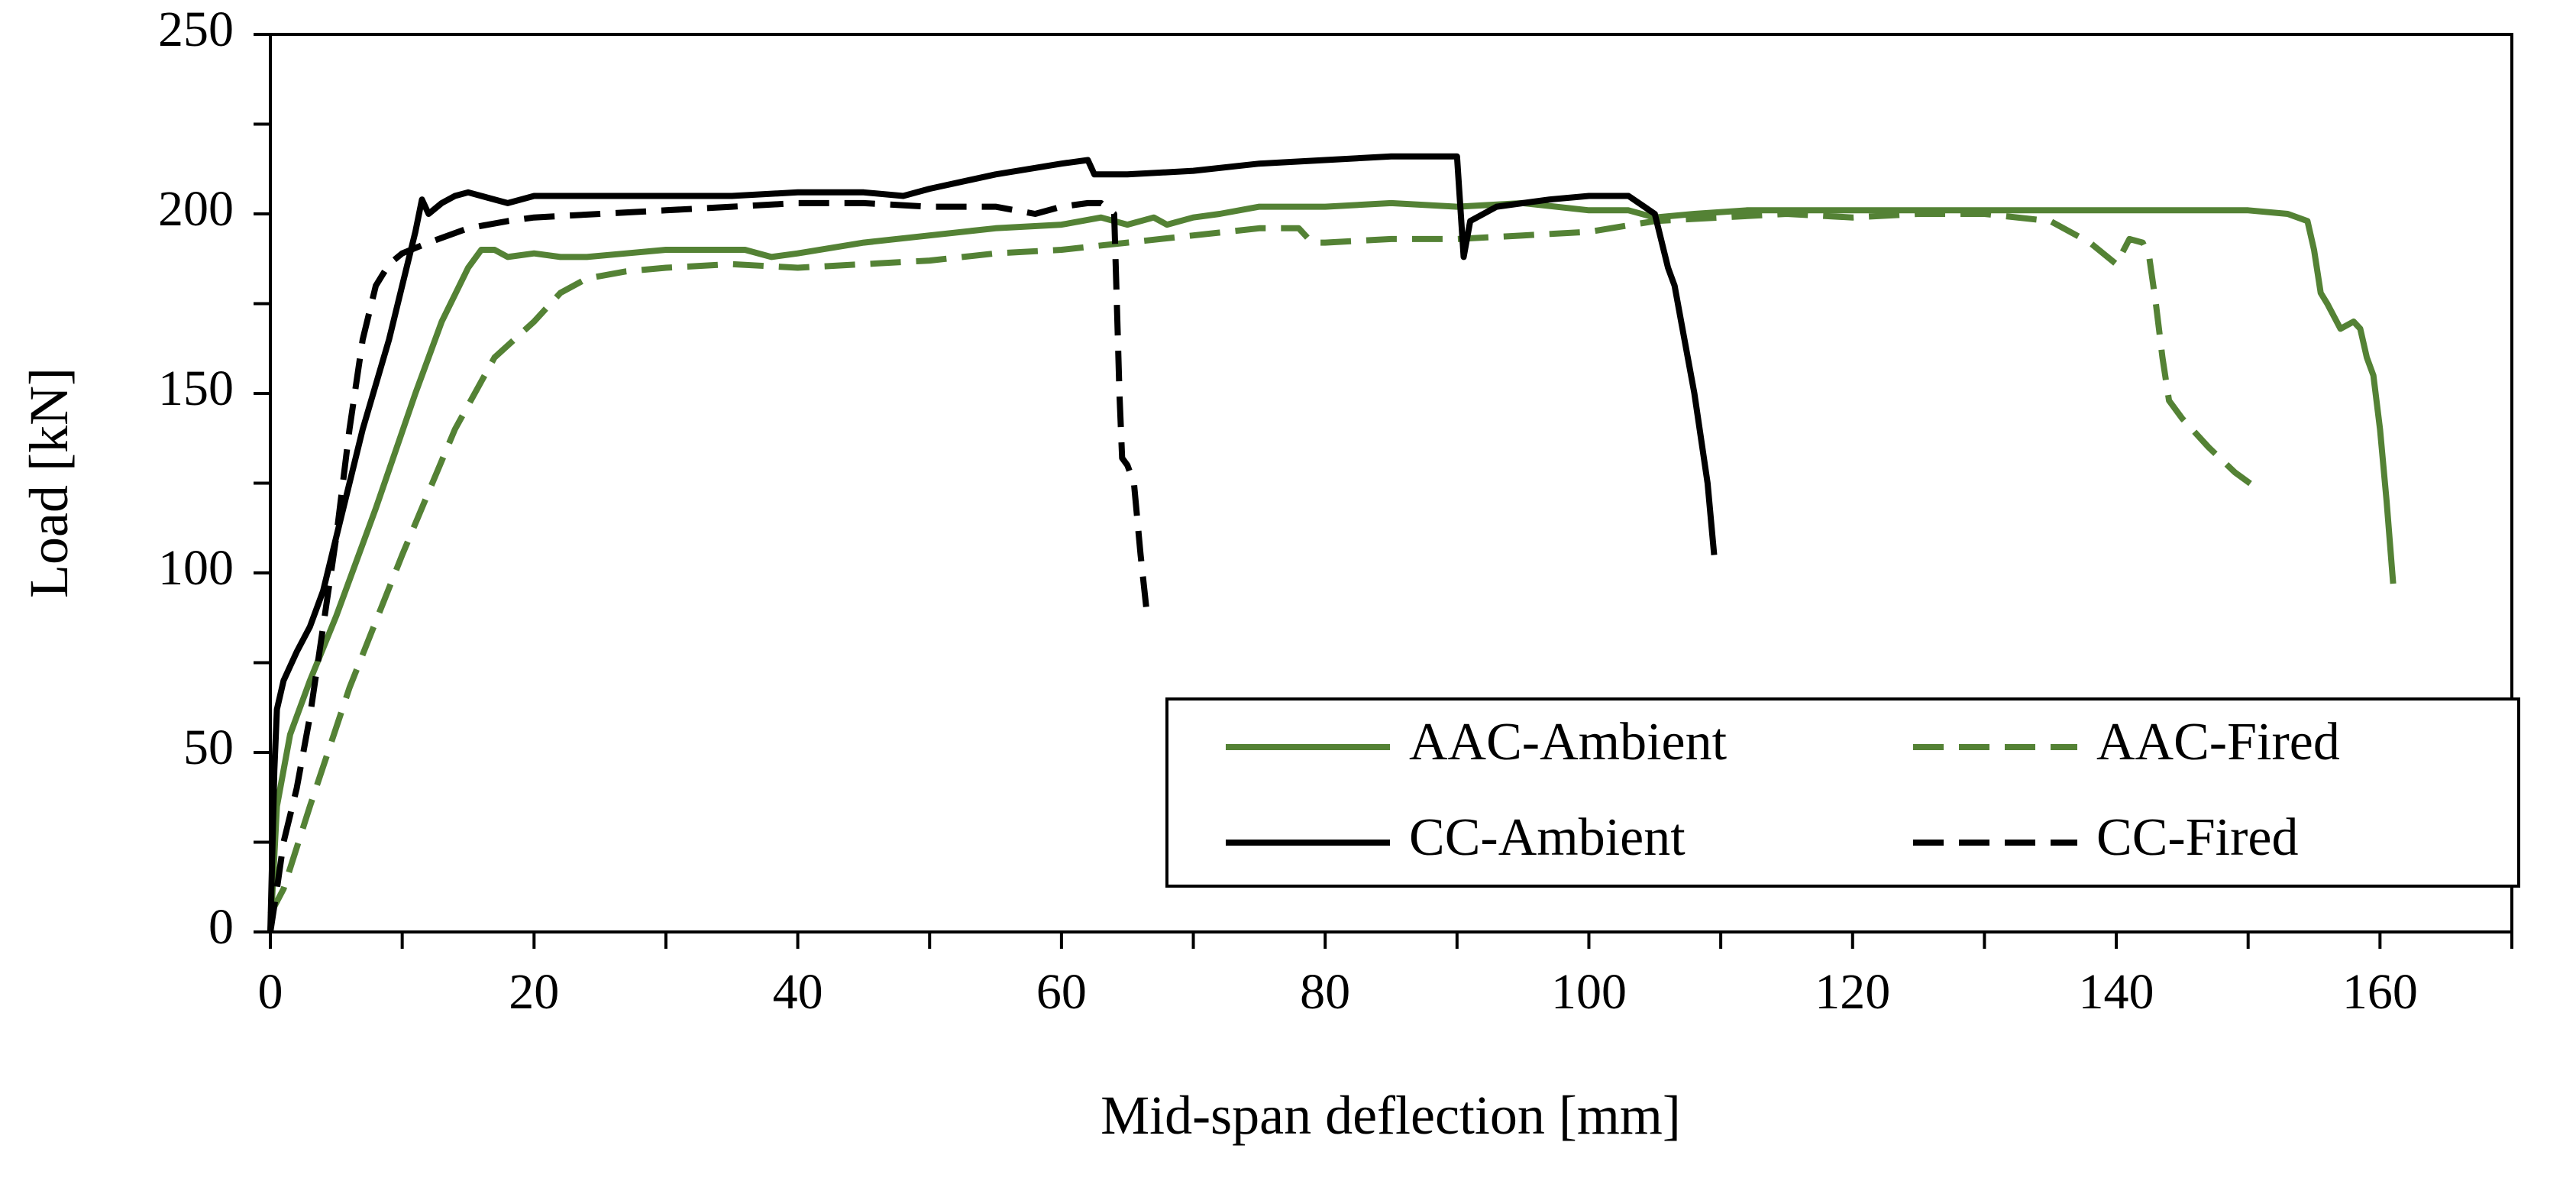 The height and width of the screenshot is (1181, 2576). What do you see at coordinates (1391, 1115) in the screenshot?
I see `x-axis-title: Mid-span deflection [mm]` at bounding box center [1391, 1115].